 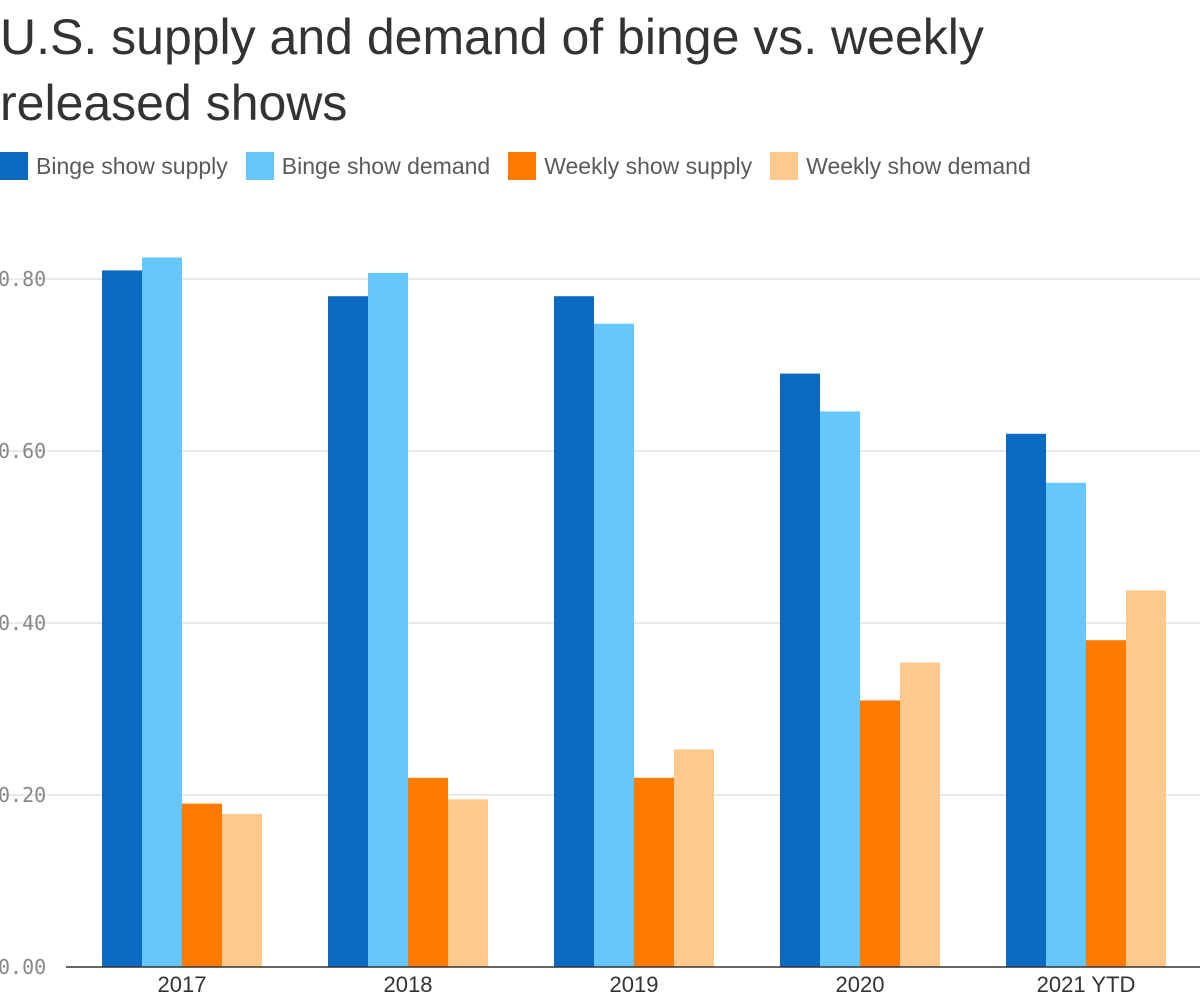 I want to click on legend-swatch-weekly-supply, so click(x=522, y=166).